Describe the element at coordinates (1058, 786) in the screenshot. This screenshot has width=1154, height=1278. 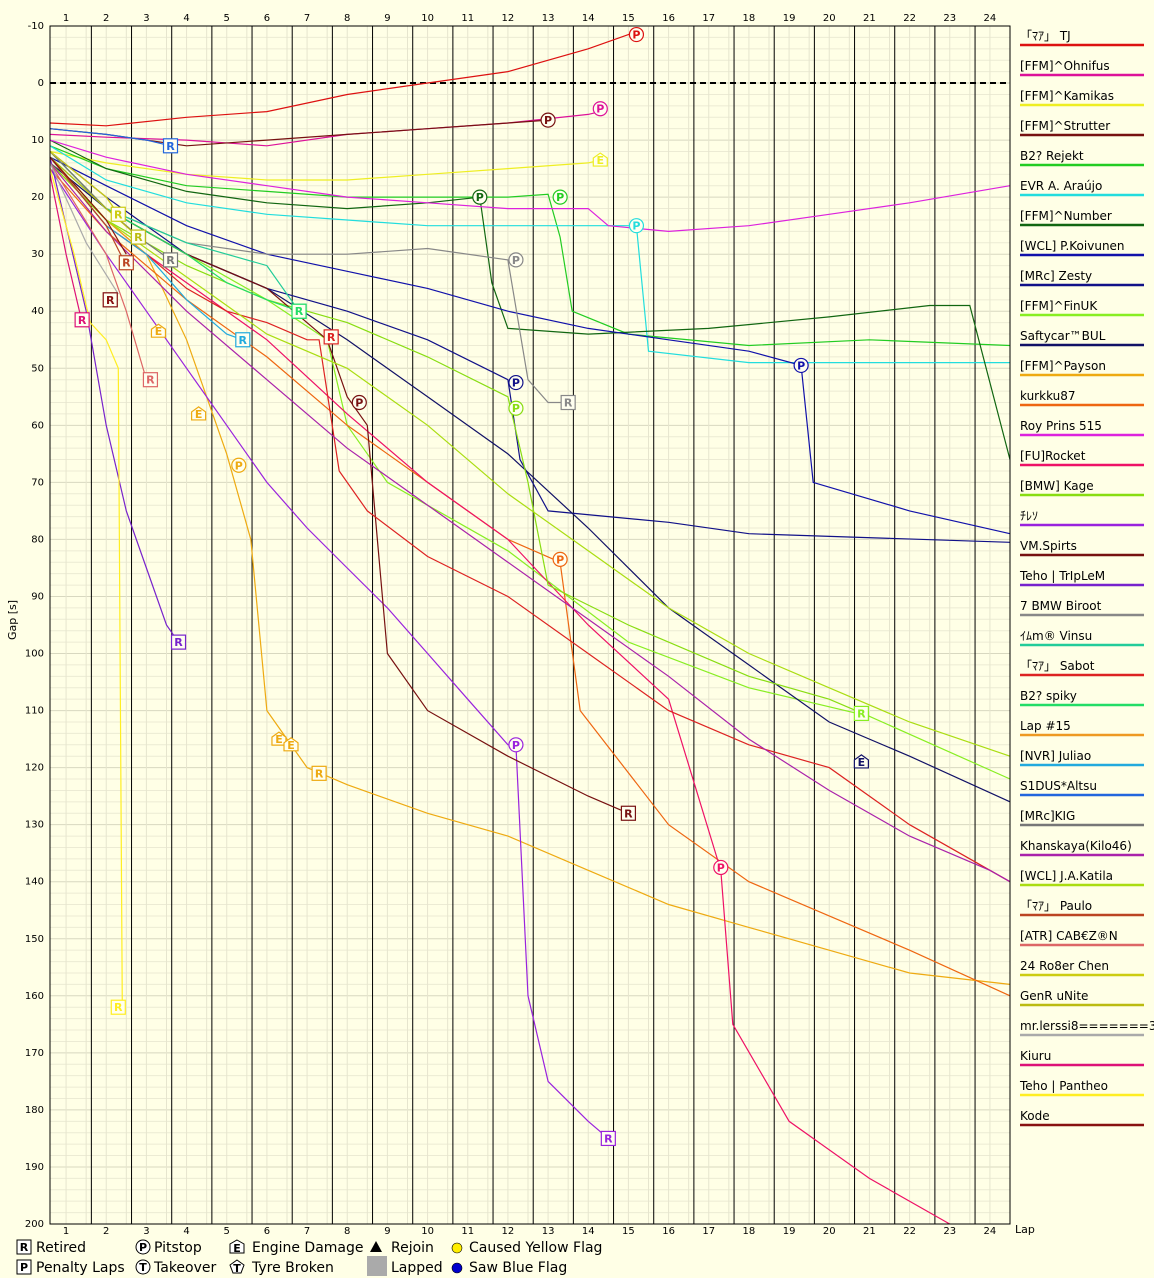
I see `svg-text: S1DUS*Altsu` at that location.